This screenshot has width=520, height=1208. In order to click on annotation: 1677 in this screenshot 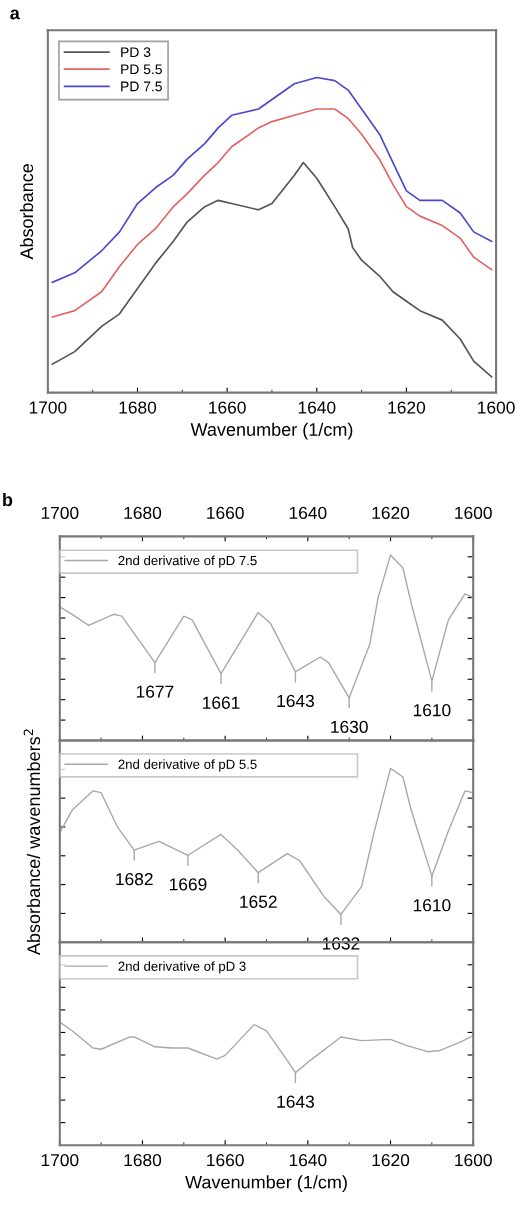, I will do `click(155, 691)`.